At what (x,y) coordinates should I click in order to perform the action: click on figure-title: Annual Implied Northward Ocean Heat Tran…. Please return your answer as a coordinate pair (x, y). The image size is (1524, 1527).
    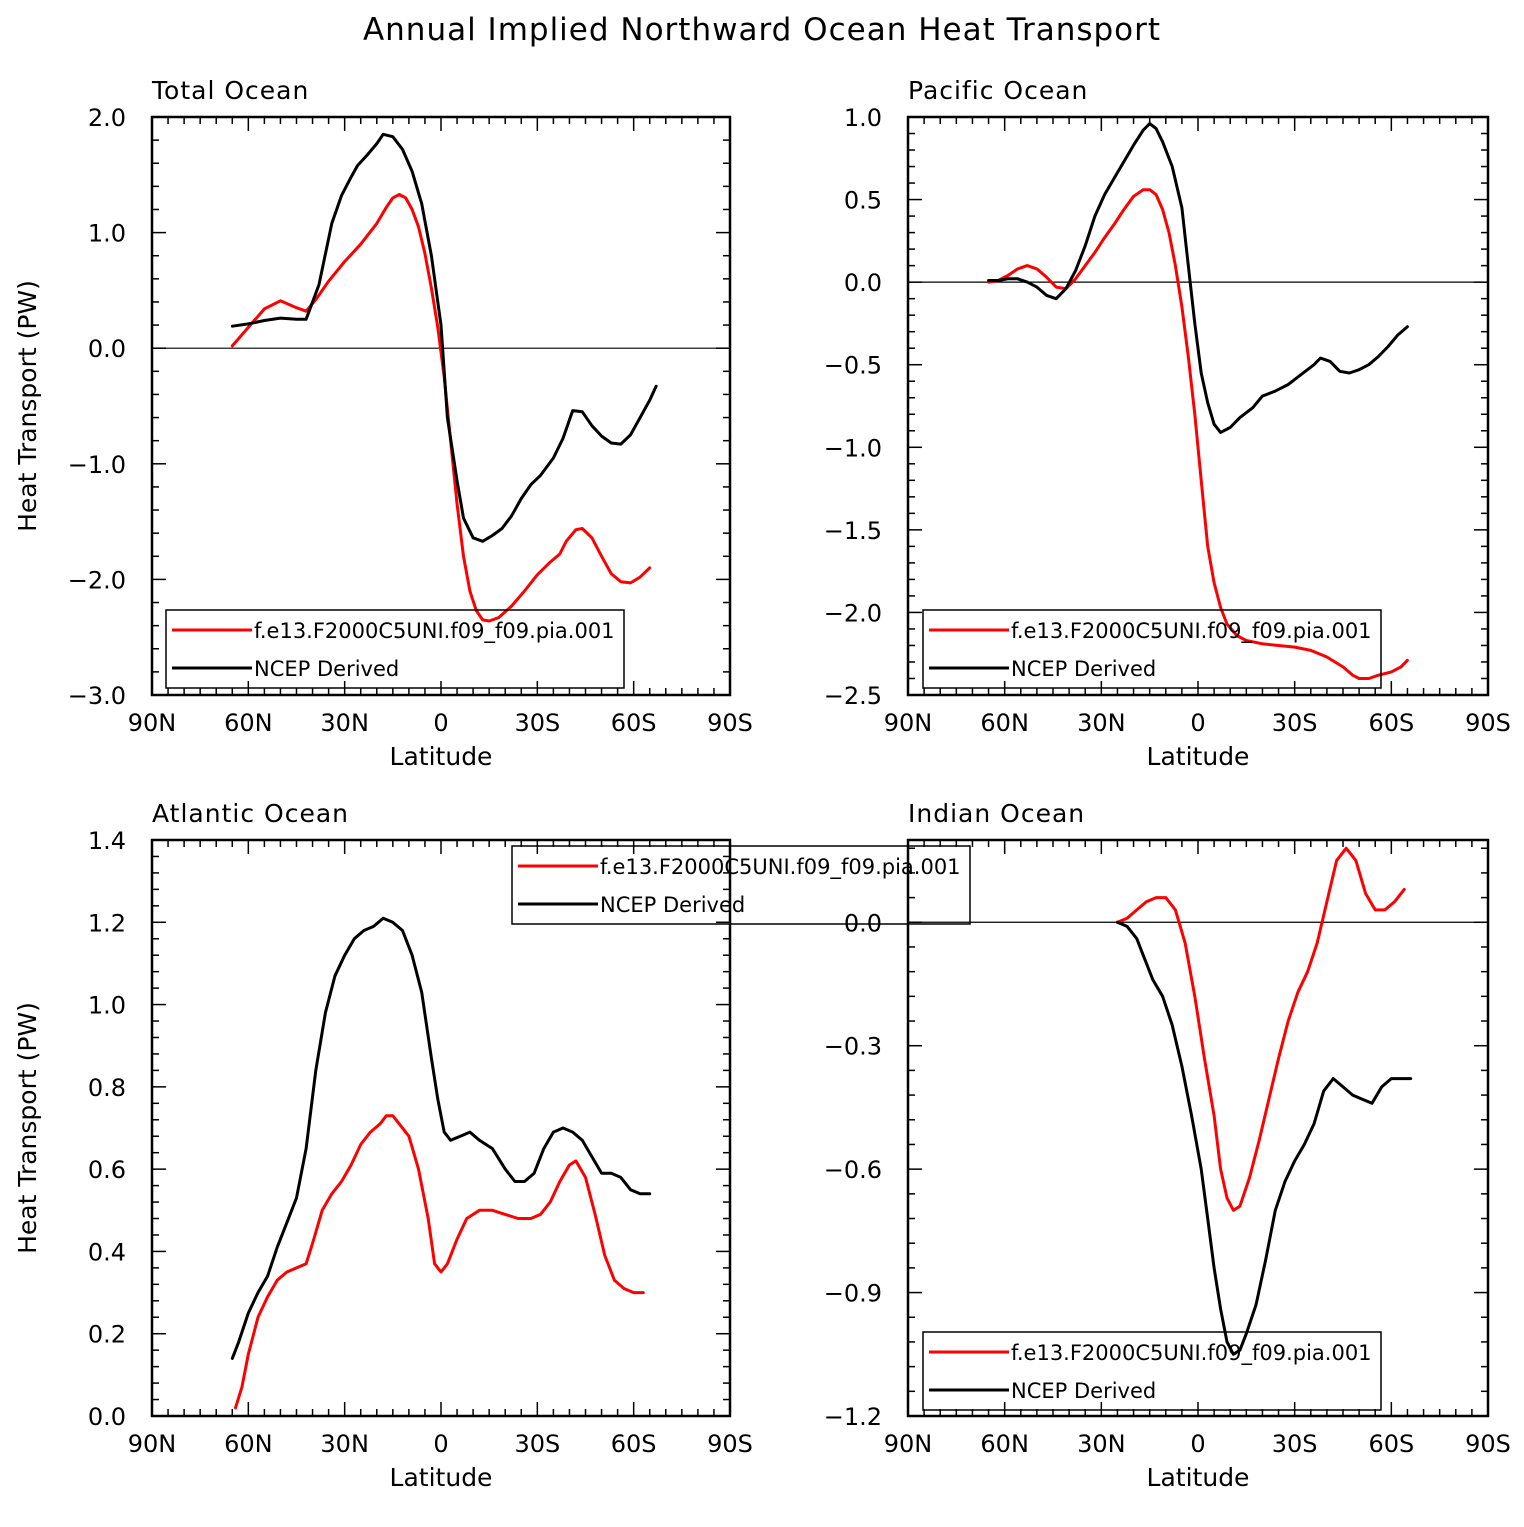
    Looking at the image, I should click on (762, 30).